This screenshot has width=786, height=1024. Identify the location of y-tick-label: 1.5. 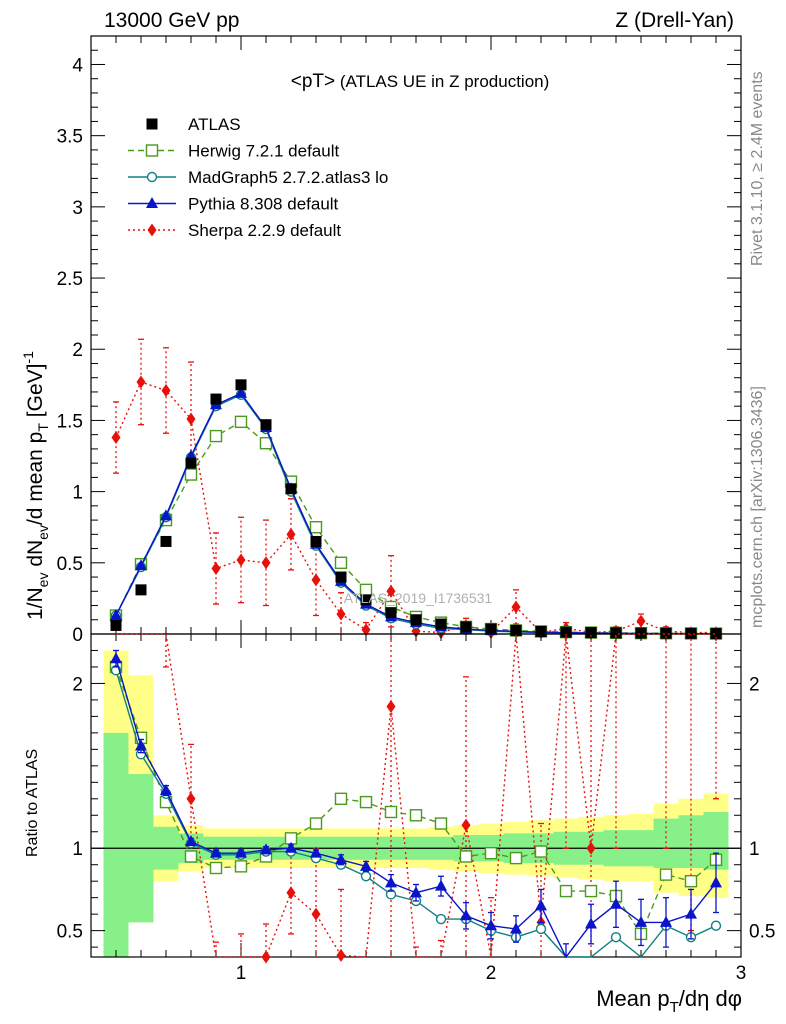
(70, 421).